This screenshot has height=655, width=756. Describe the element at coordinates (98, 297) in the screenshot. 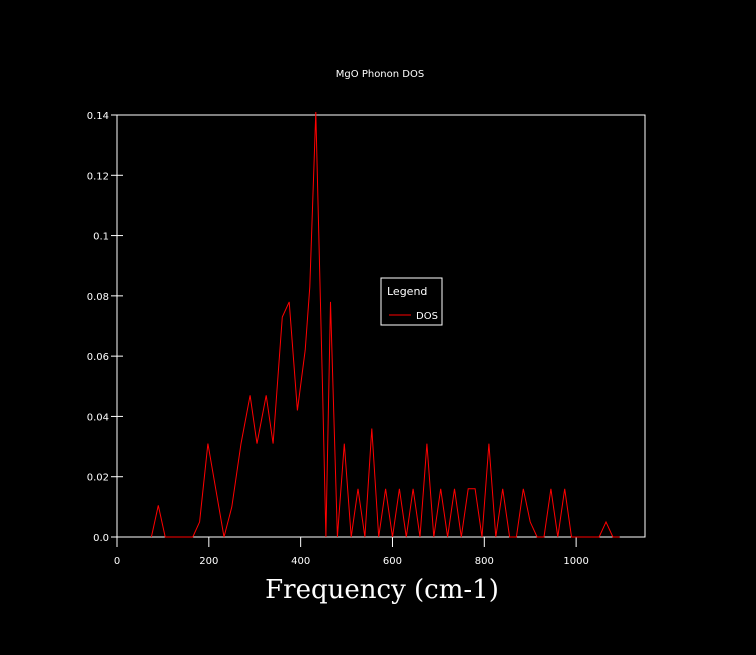

I see `y-tick-label: 0.08` at that location.